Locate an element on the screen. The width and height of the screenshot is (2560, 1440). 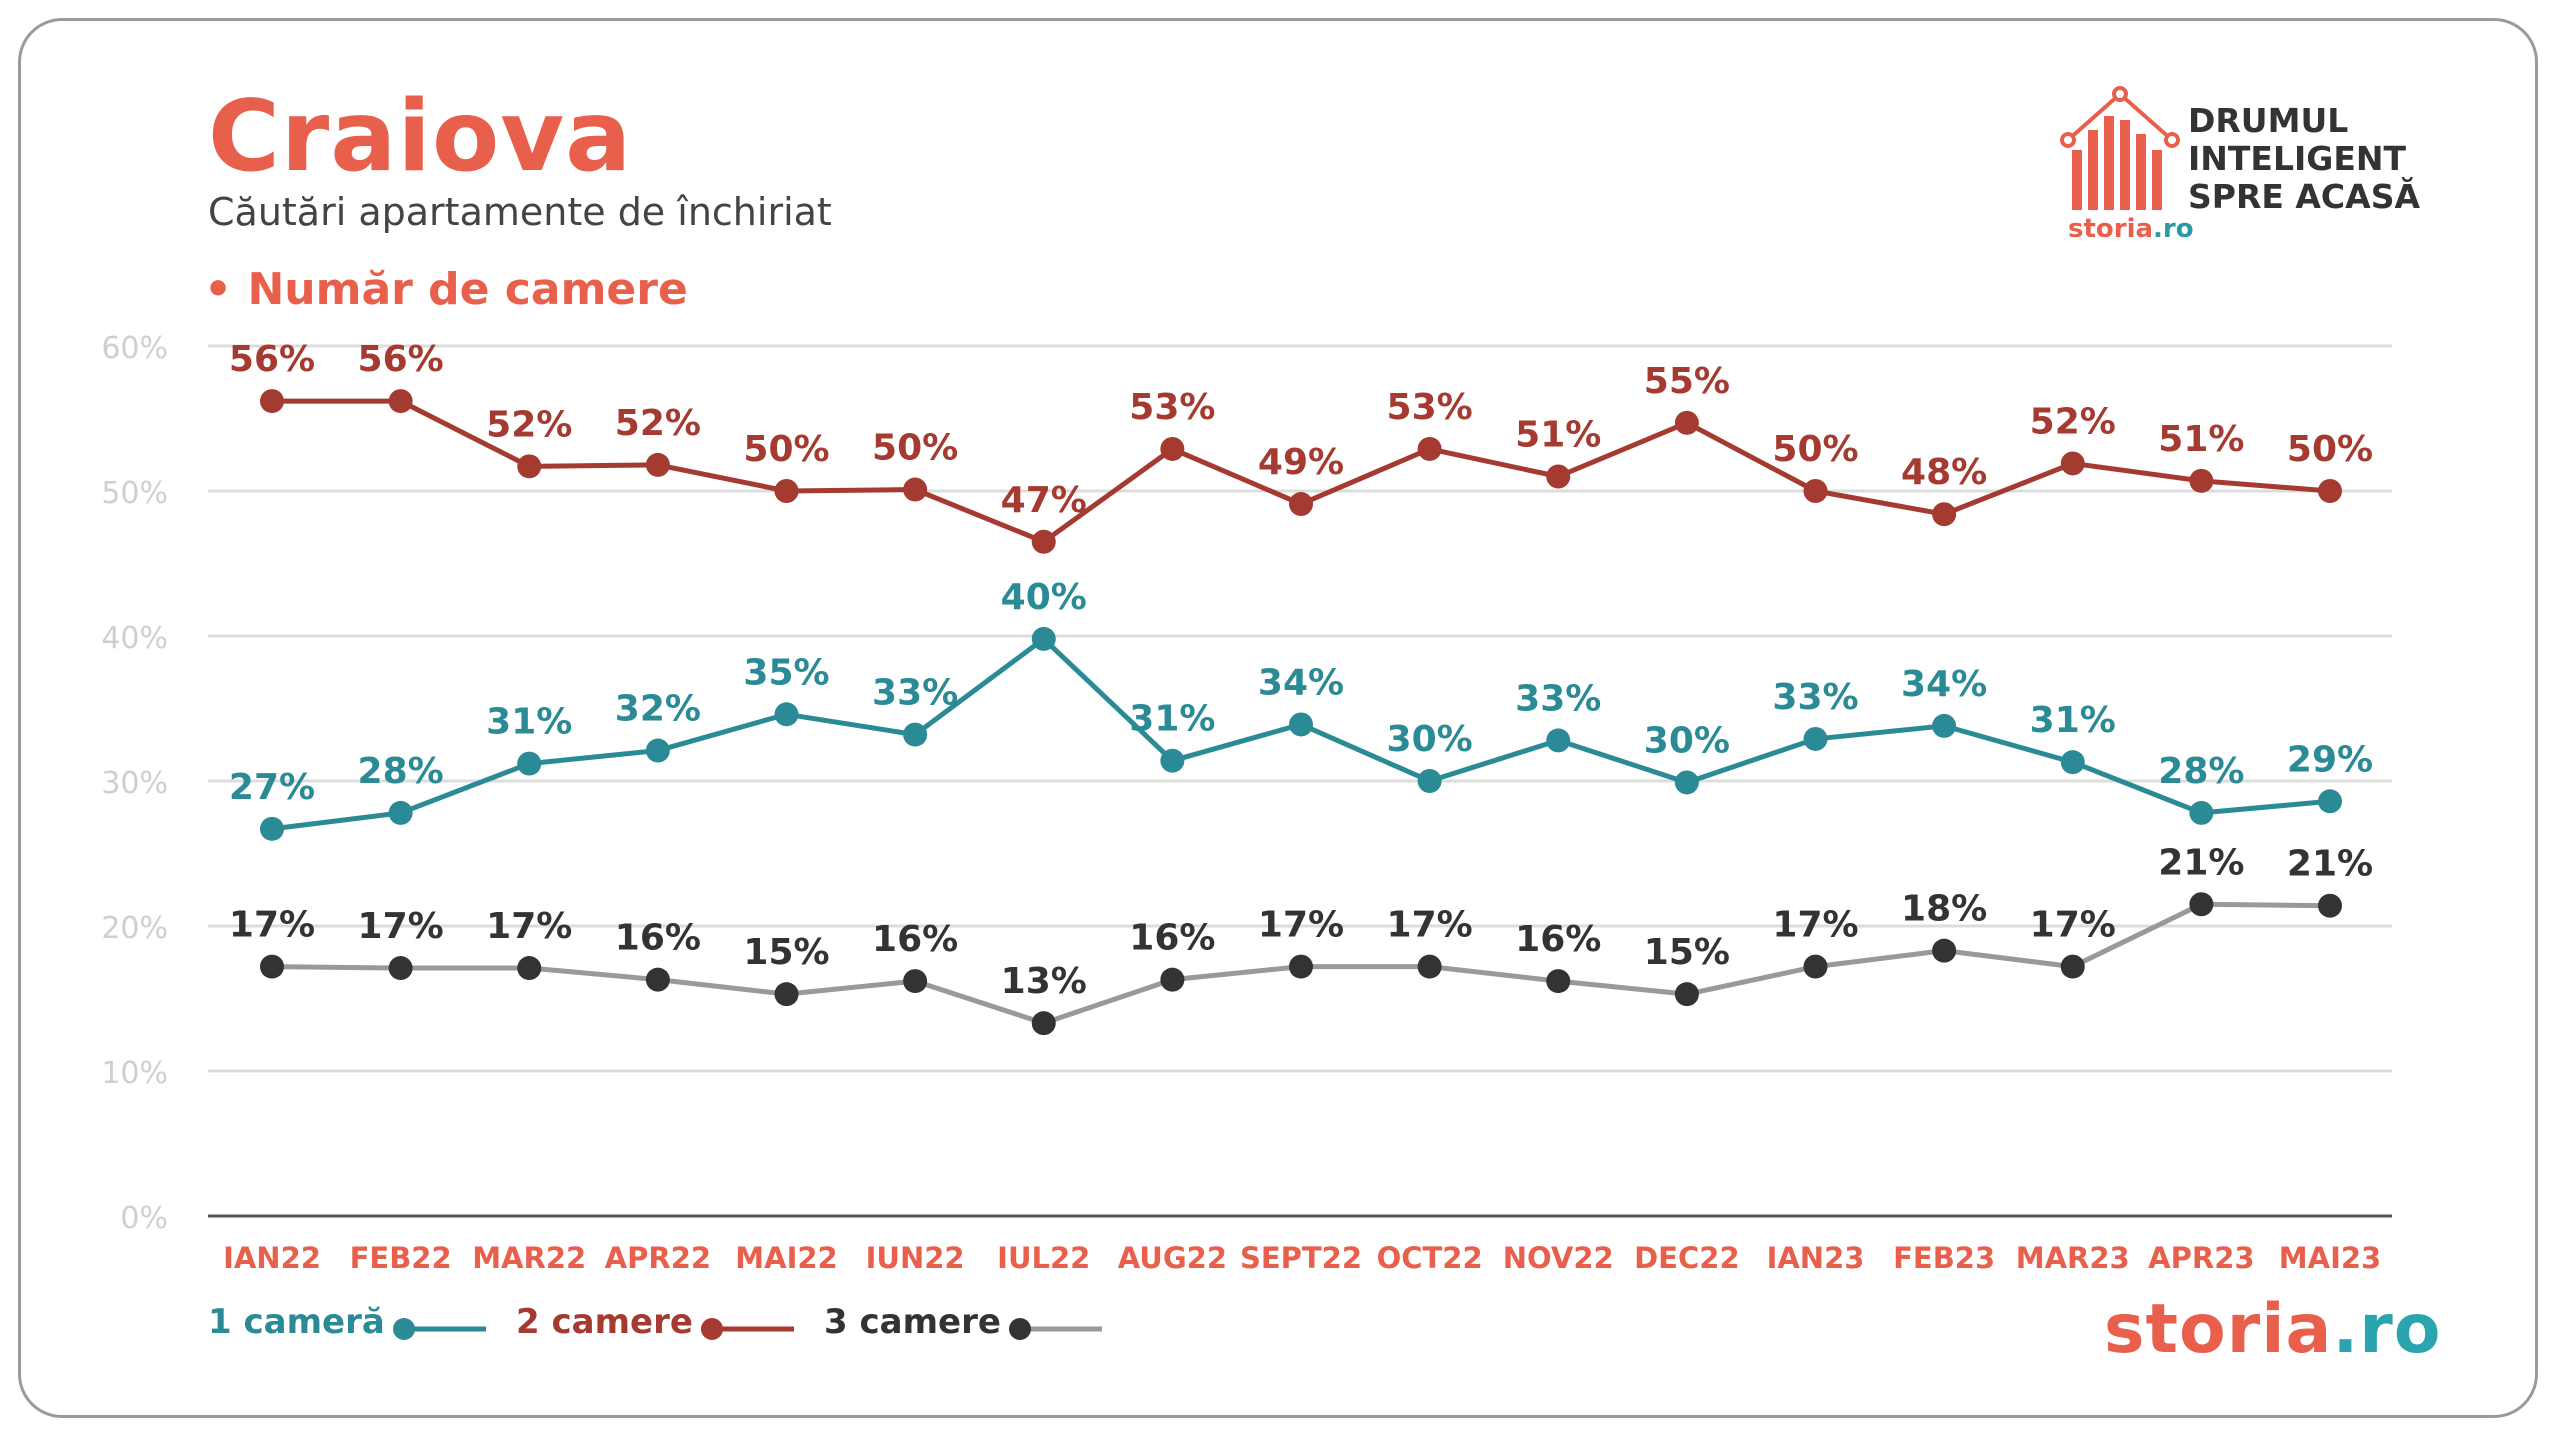
x-tick-label: AUG22 is located at coordinates (1172, 1258).